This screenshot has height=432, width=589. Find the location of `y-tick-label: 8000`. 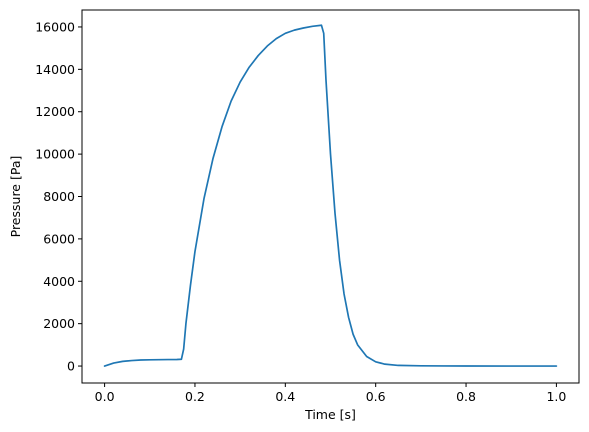

y-tick-label: 8000 is located at coordinates (59, 196).